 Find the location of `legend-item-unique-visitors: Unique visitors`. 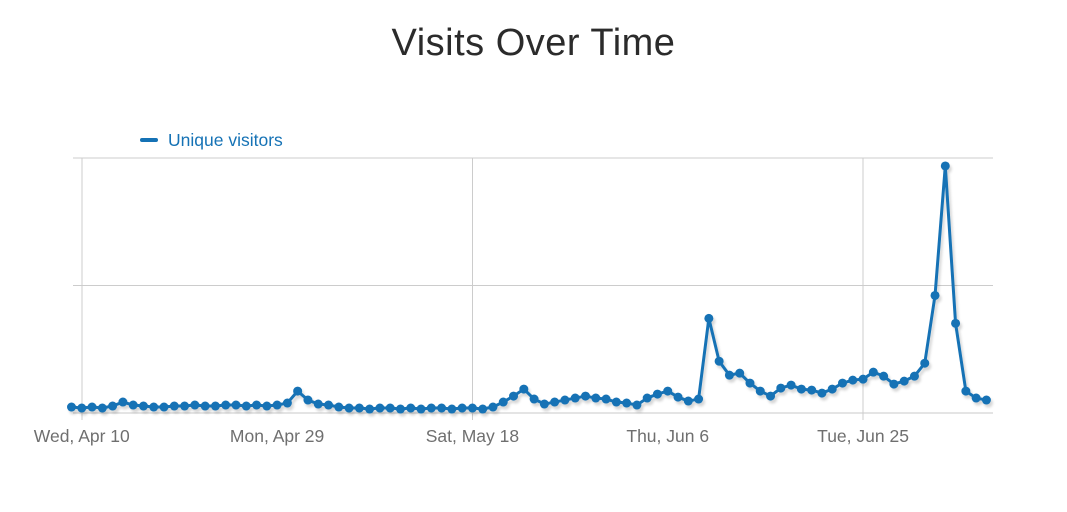

legend-item-unique-visitors: Unique visitors is located at coordinates (211, 140).